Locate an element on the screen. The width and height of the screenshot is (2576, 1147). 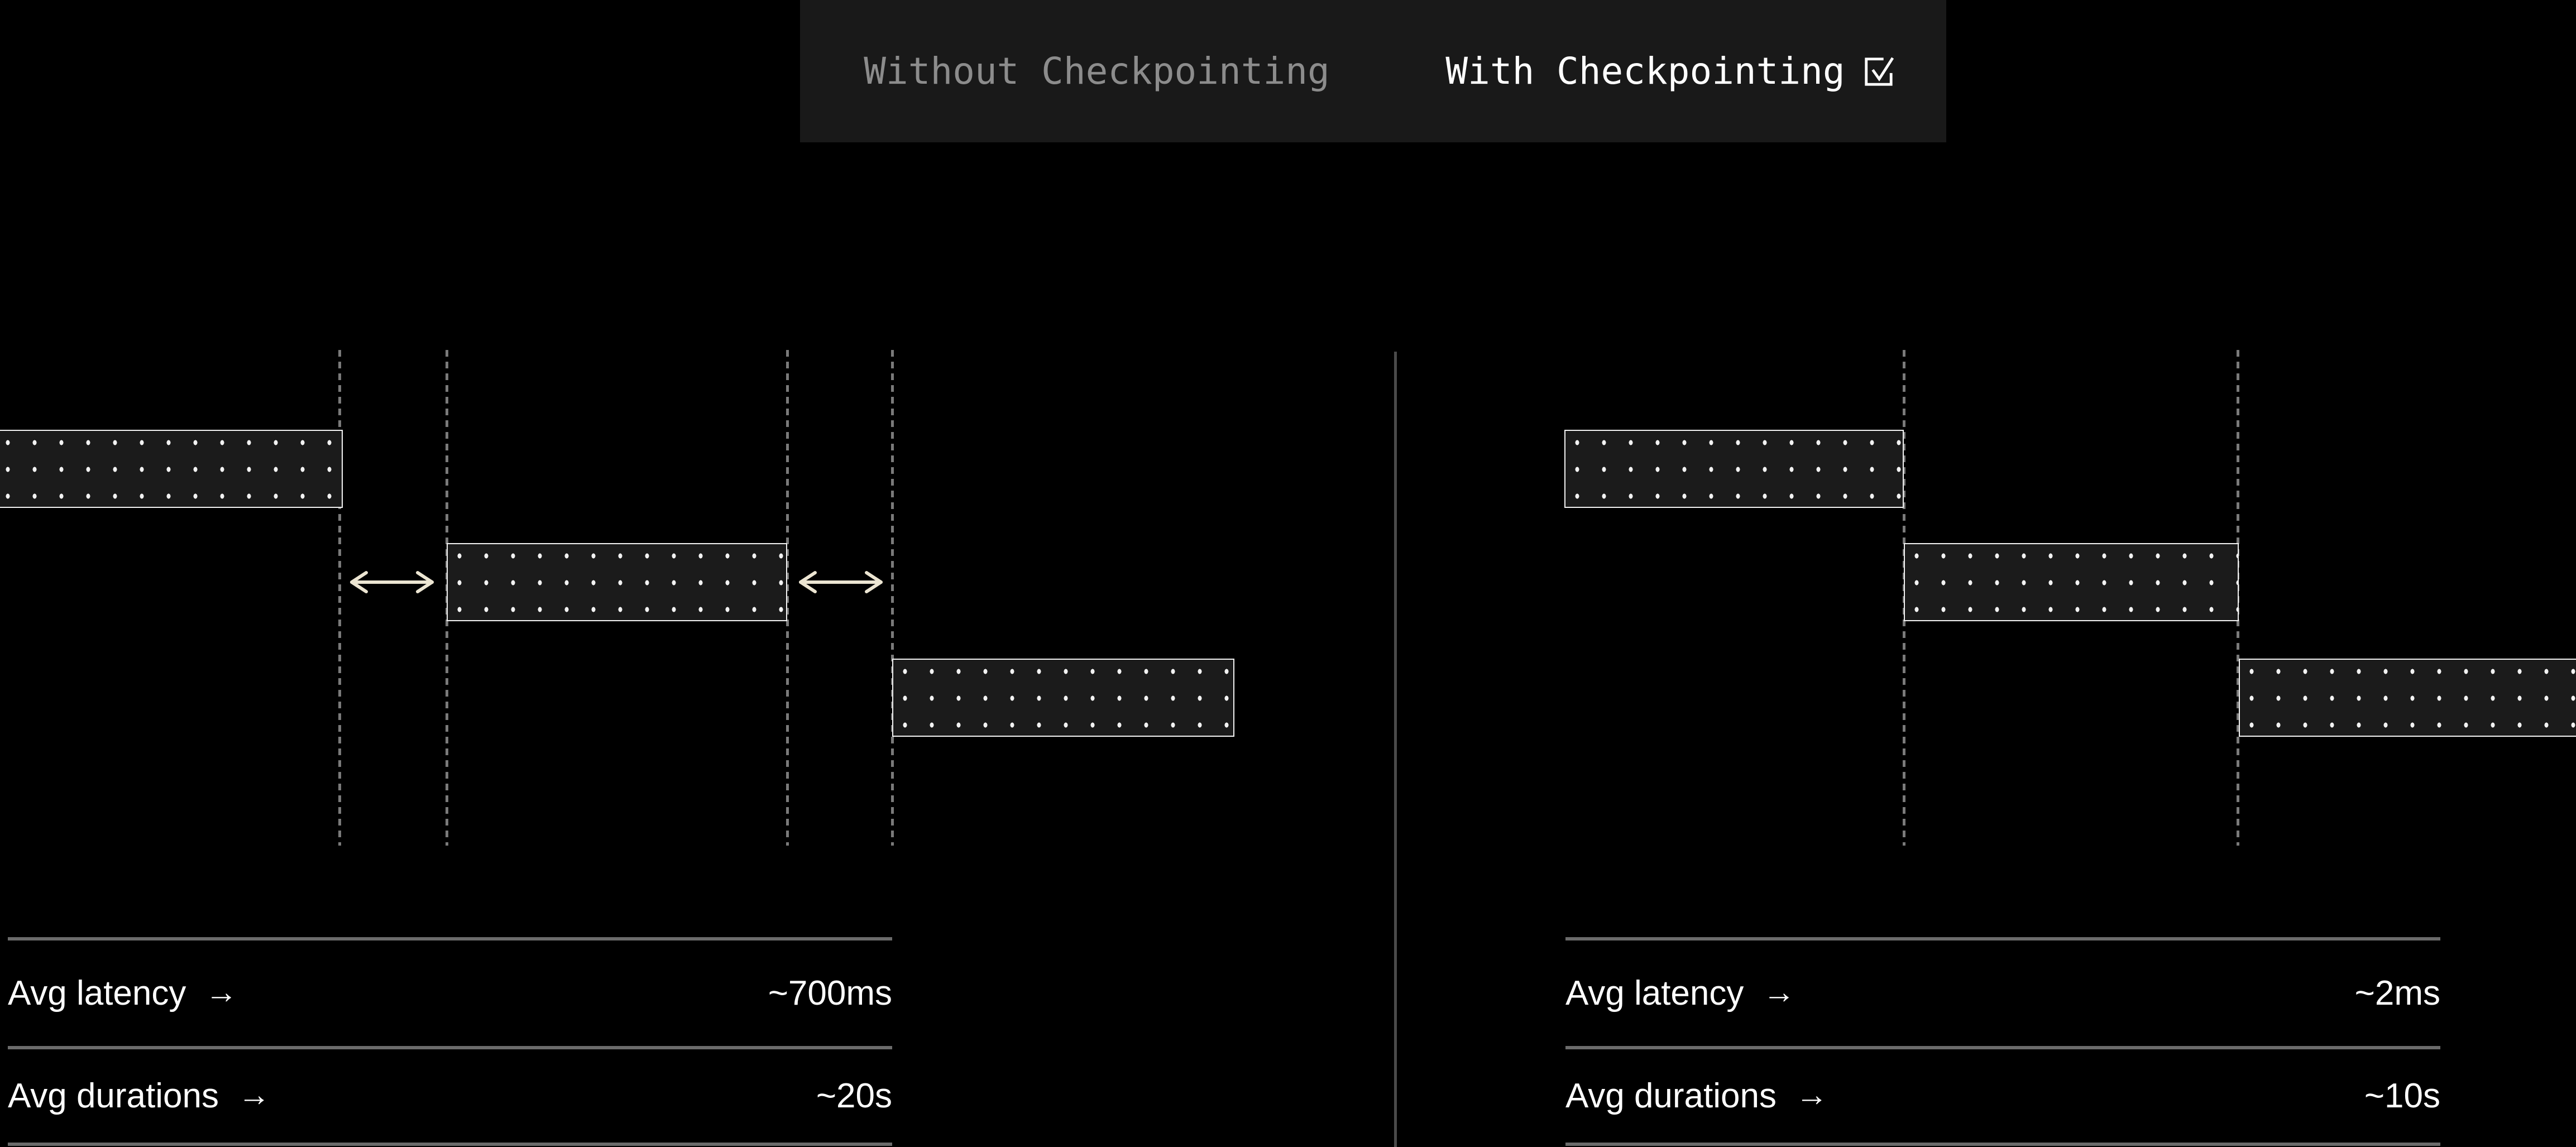
toggle-option-with-label: With Checkpointing is located at coordinates (1645, 71).